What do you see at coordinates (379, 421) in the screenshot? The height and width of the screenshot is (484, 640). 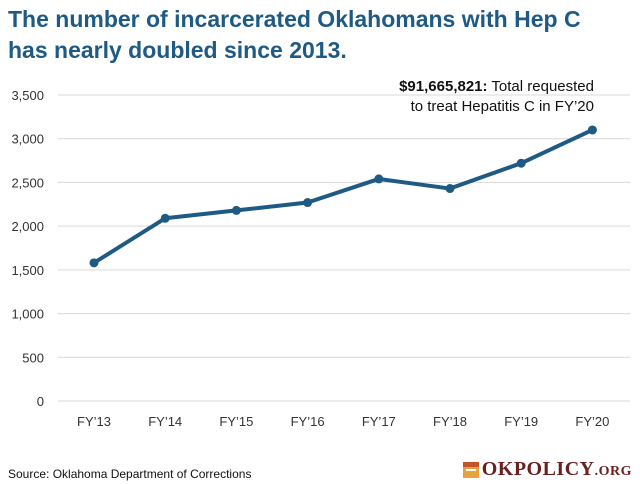 I see `x-tick-label: FY’17` at bounding box center [379, 421].